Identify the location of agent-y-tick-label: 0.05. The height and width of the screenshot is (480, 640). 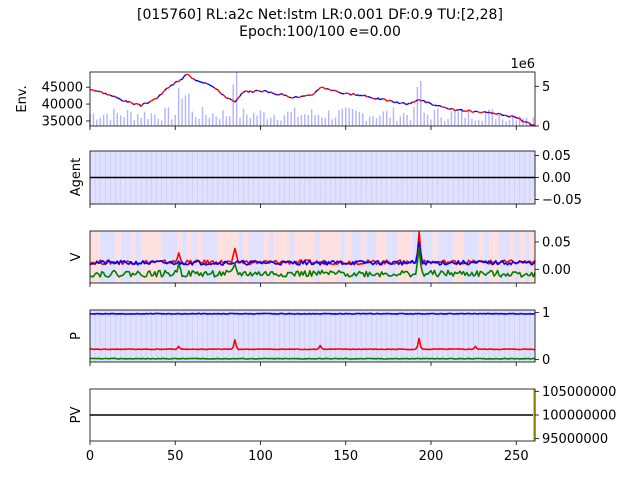
(556, 156).